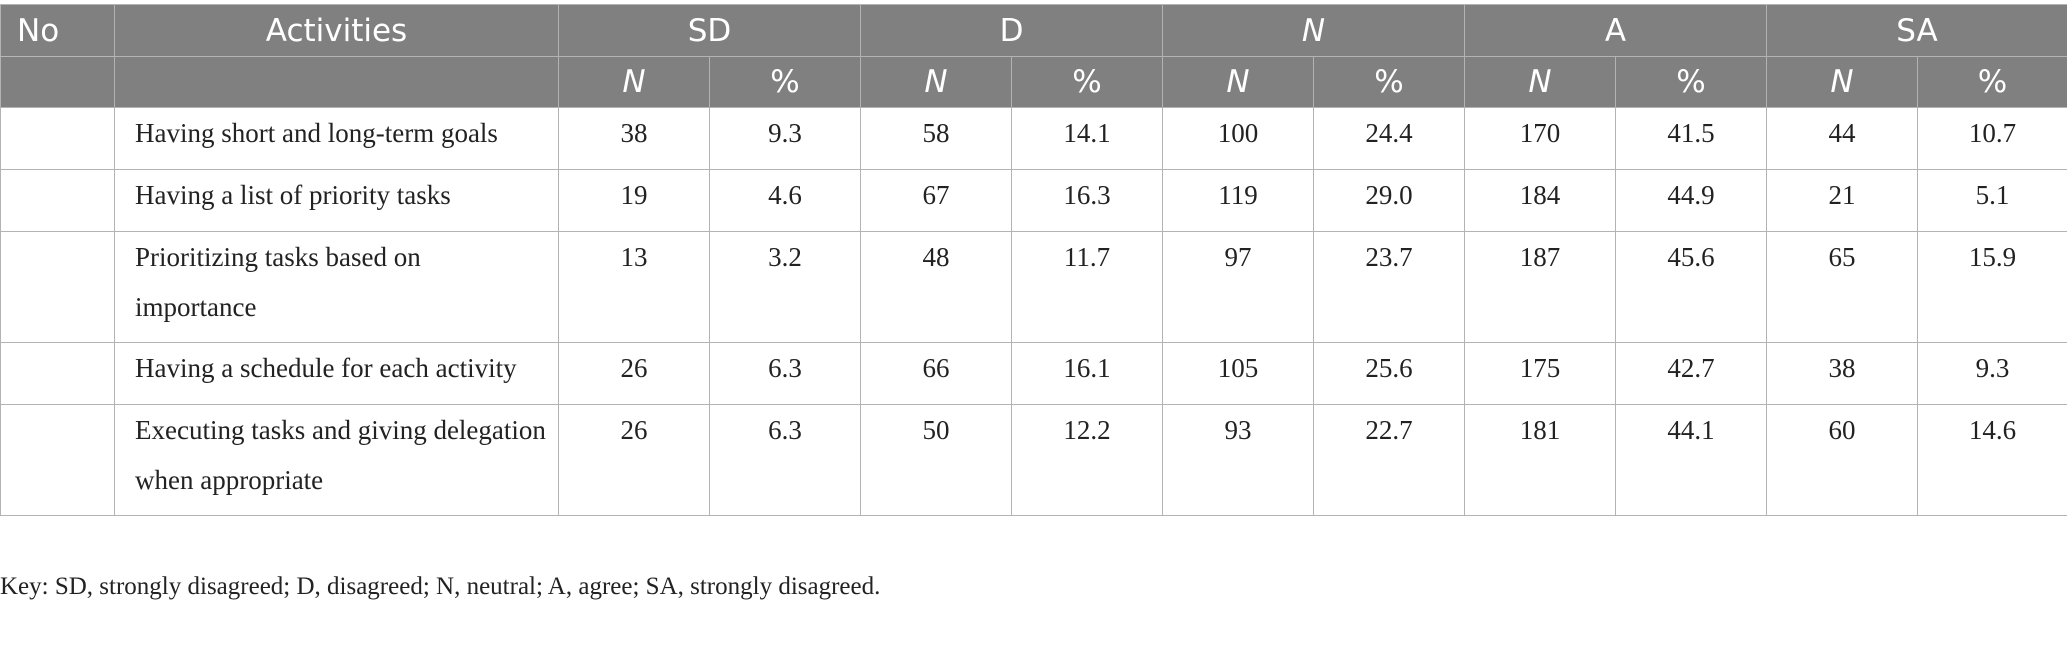 This screenshot has width=2067, height=650. What do you see at coordinates (1540, 82) in the screenshot?
I see `subheader-a-n: N` at bounding box center [1540, 82].